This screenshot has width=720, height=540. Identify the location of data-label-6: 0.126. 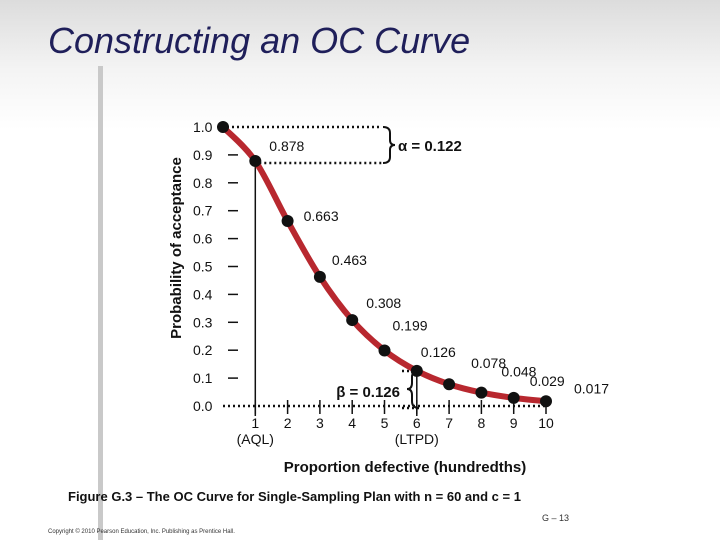
(438, 352).